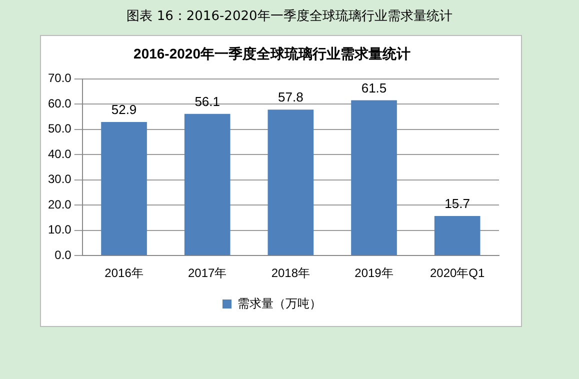 The height and width of the screenshot is (379, 579). I want to click on x-tick-label: 2019年, so click(374, 273).